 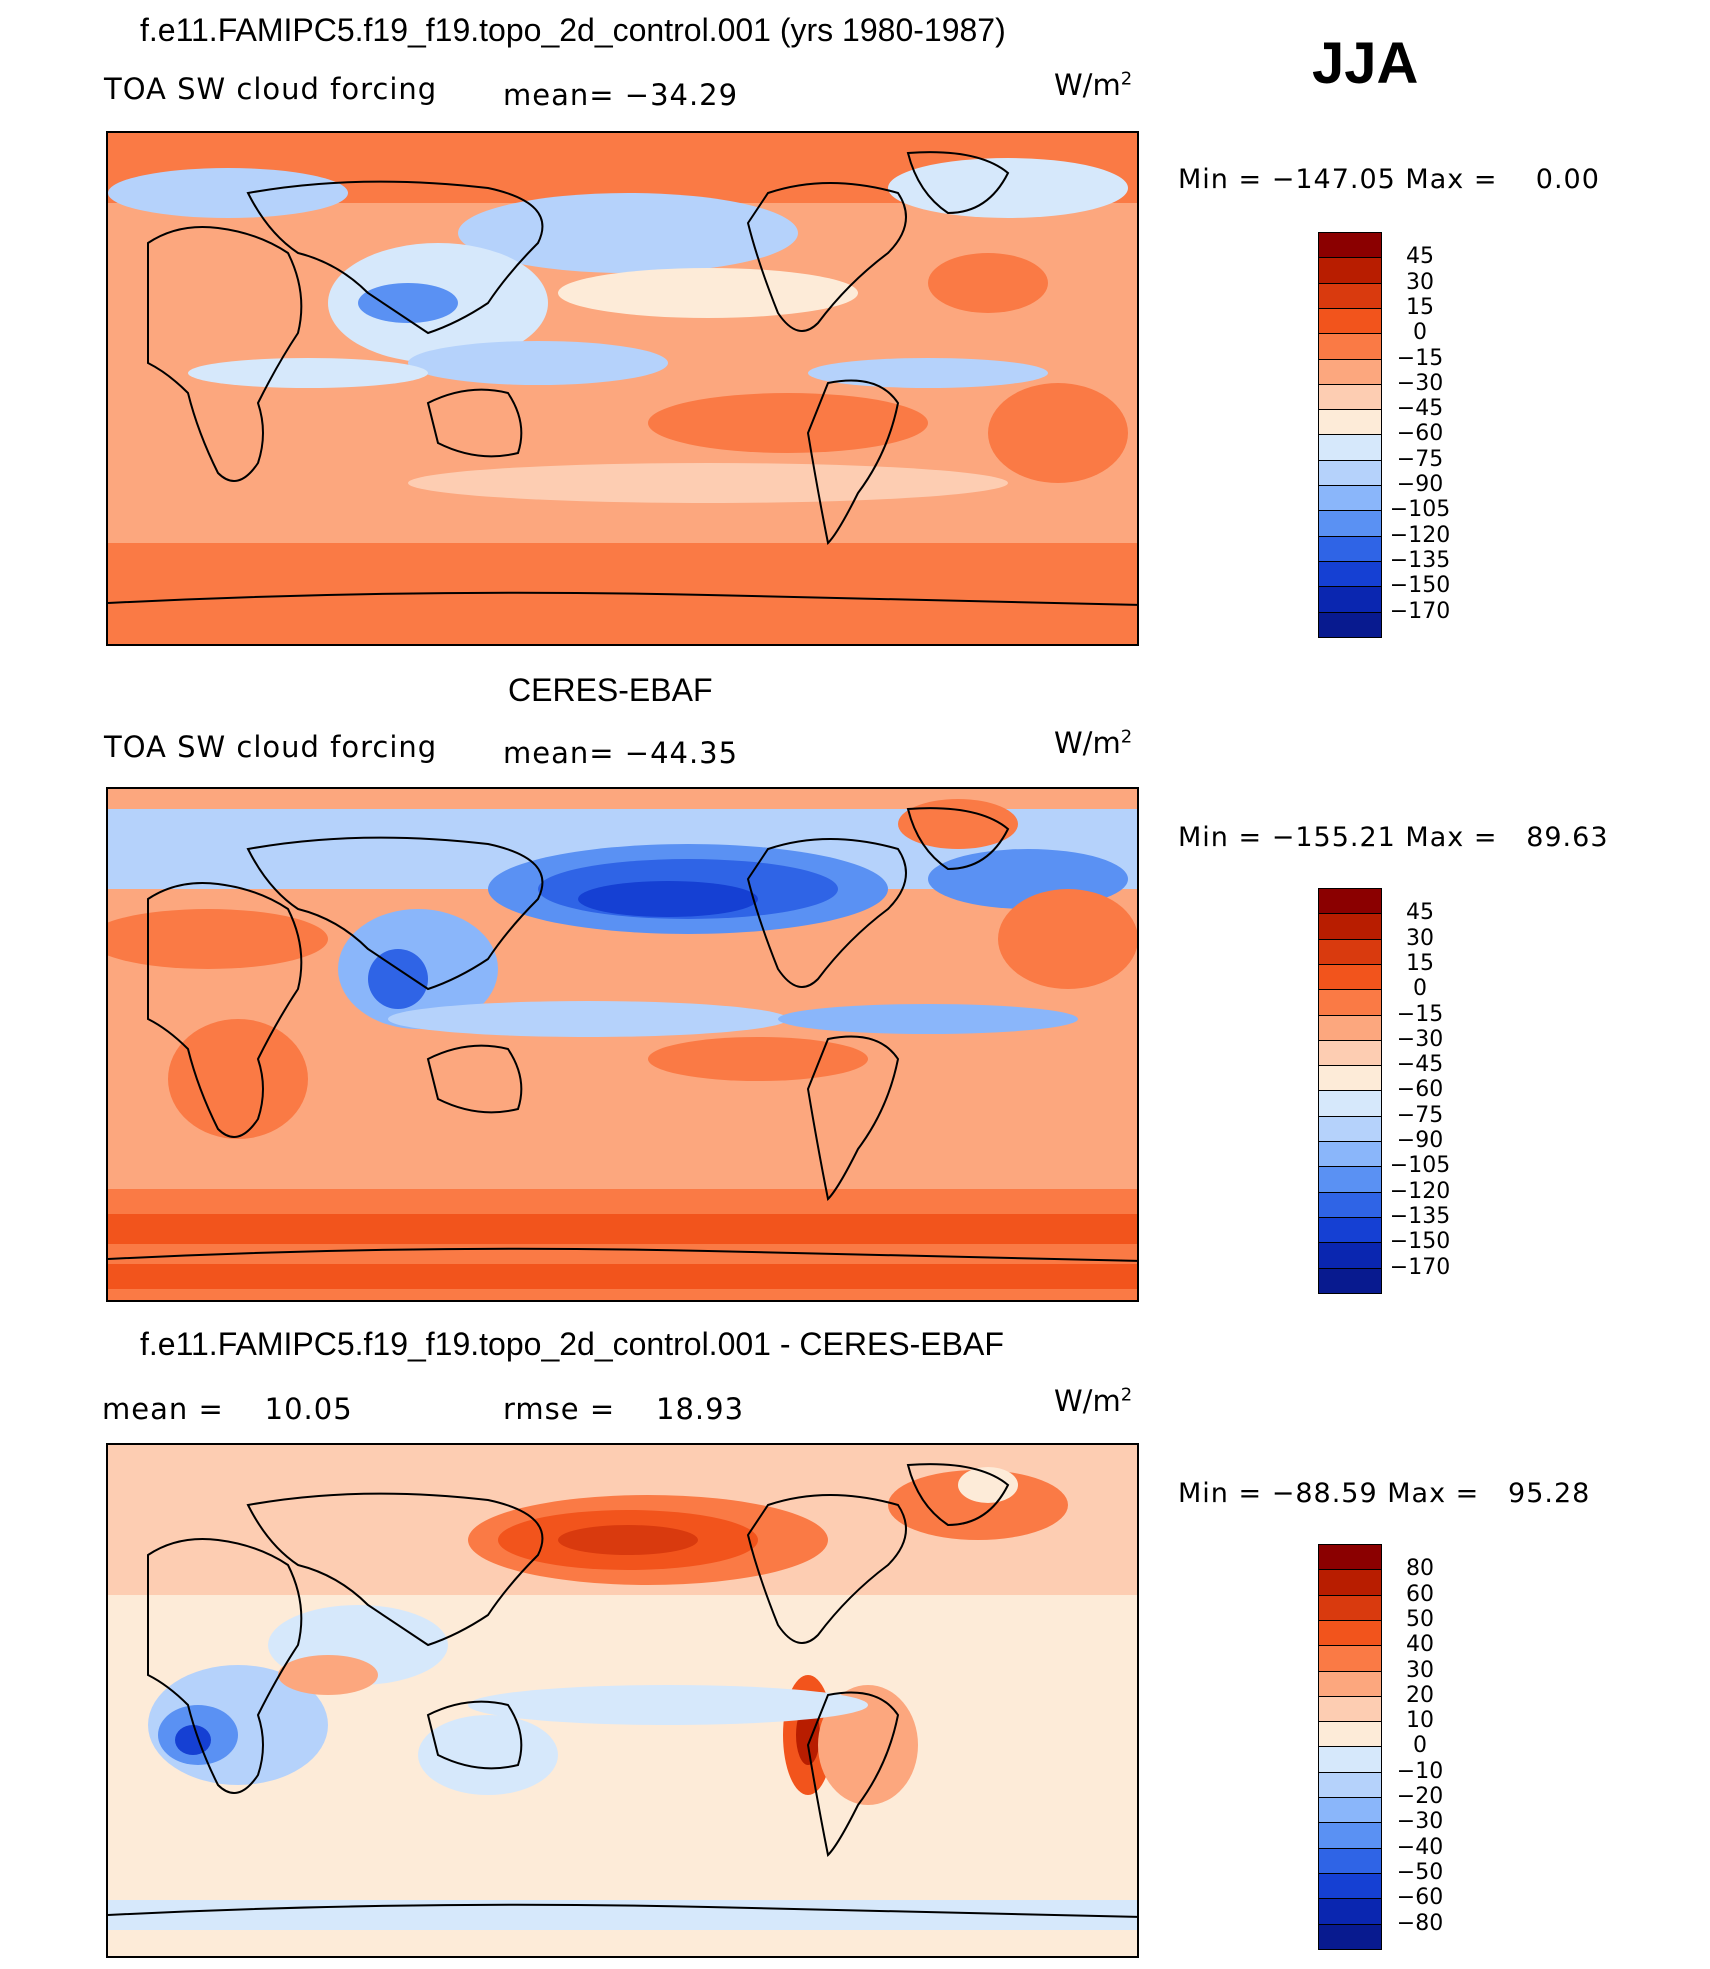 What do you see at coordinates (1420, 1721) in the screenshot?
I see `colorbar-tick-label: 10` at bounding box center [1420, 1721].